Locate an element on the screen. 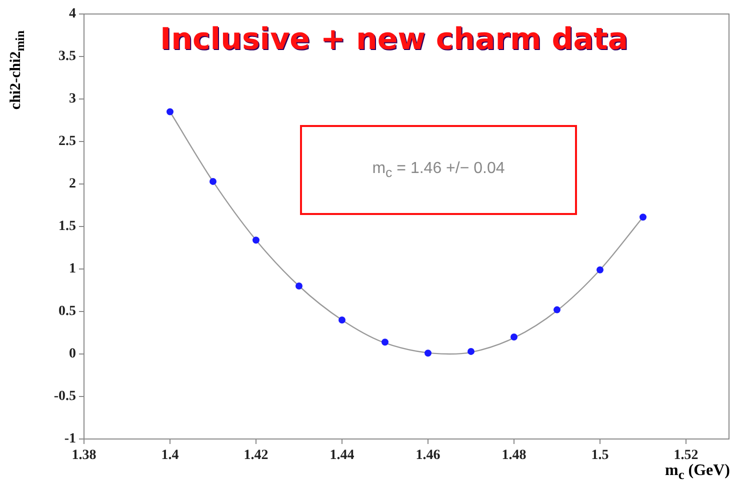 The height and width of the screenshot is (492, 734). y-tick-label: 4 is located at coordinates (72, 14).